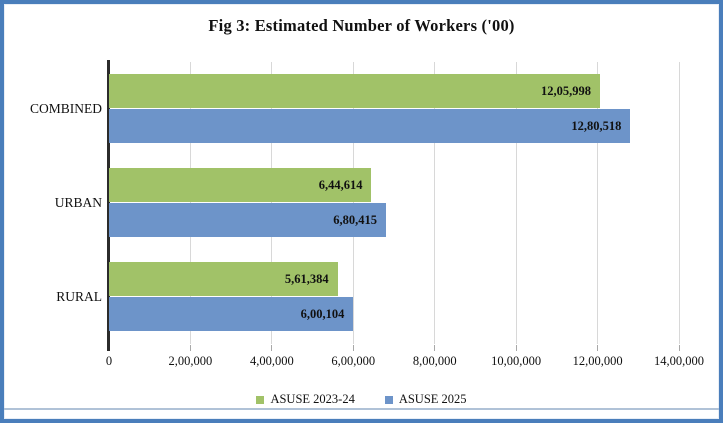 The height and width of the screenshot is (423, 723). I want to click on legend-label: ASUSE 2023-24, so click(312, 399).